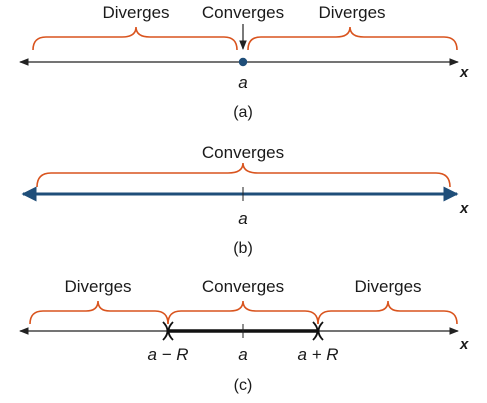 This screenshot has height=403, width=487. Describe the element at coordinates (243, 112) in the screenshot. I see `panel-a-caption: (a)` at that location.